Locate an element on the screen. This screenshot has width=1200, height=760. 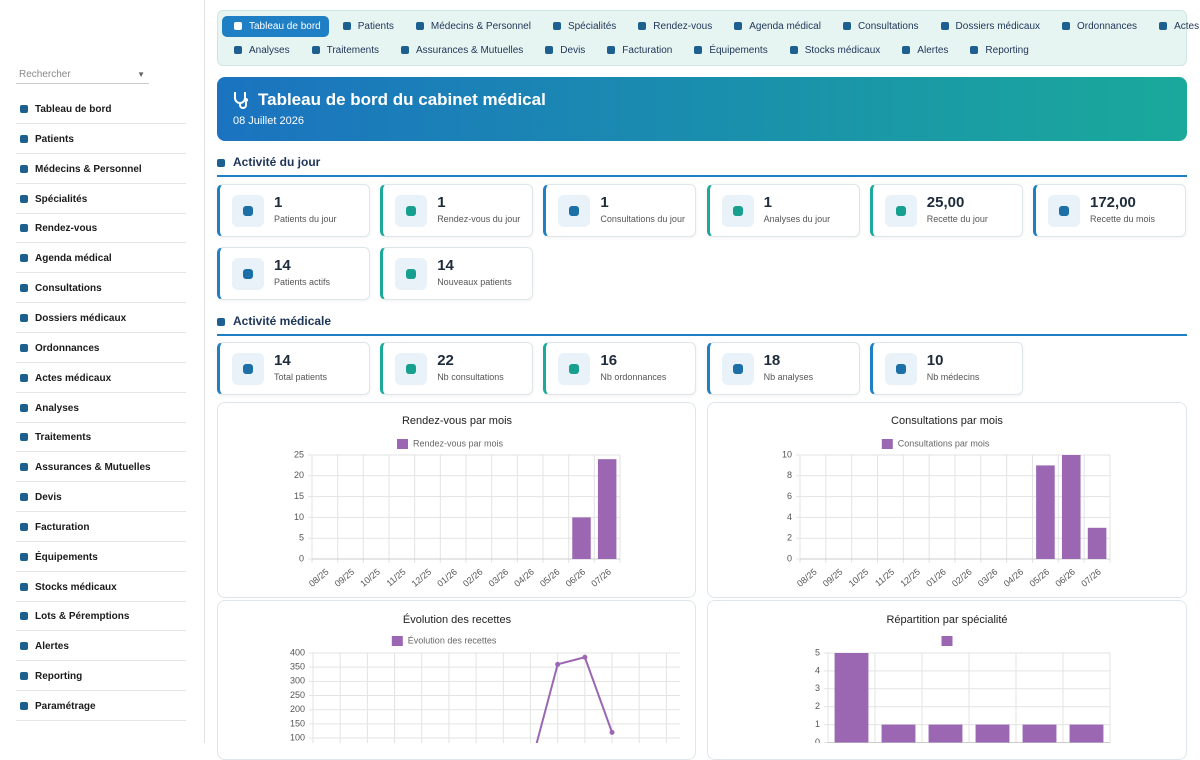
sidebar-item: Analyses is located at coordinates (101, 408).